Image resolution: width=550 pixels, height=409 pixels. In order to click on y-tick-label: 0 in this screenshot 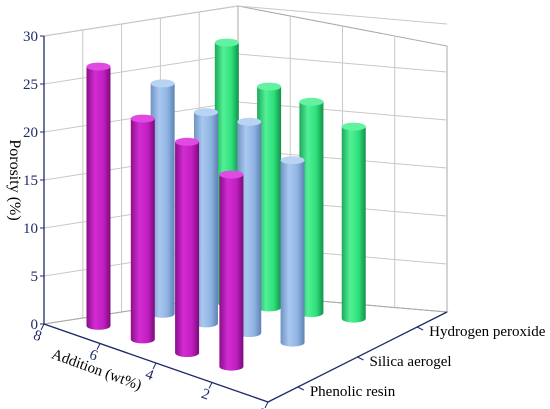, I will do `click(35, 325)`.